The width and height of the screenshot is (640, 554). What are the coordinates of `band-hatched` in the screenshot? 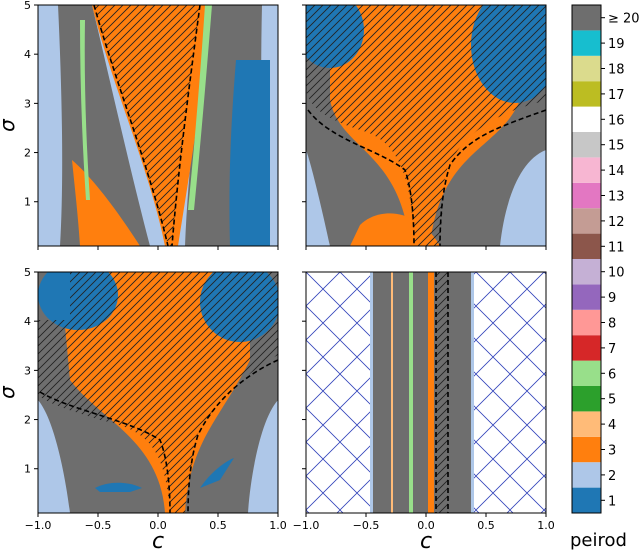 It's located at (442, 392).